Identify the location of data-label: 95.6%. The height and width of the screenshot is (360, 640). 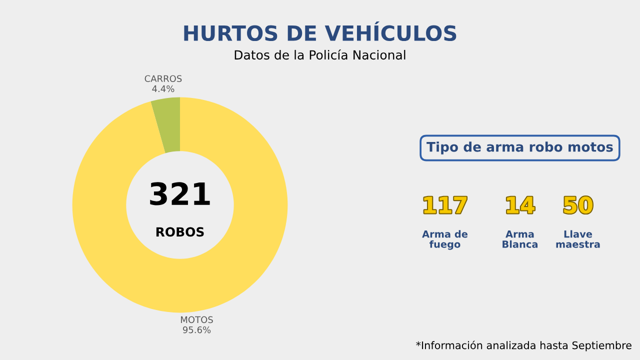
(196, 330).